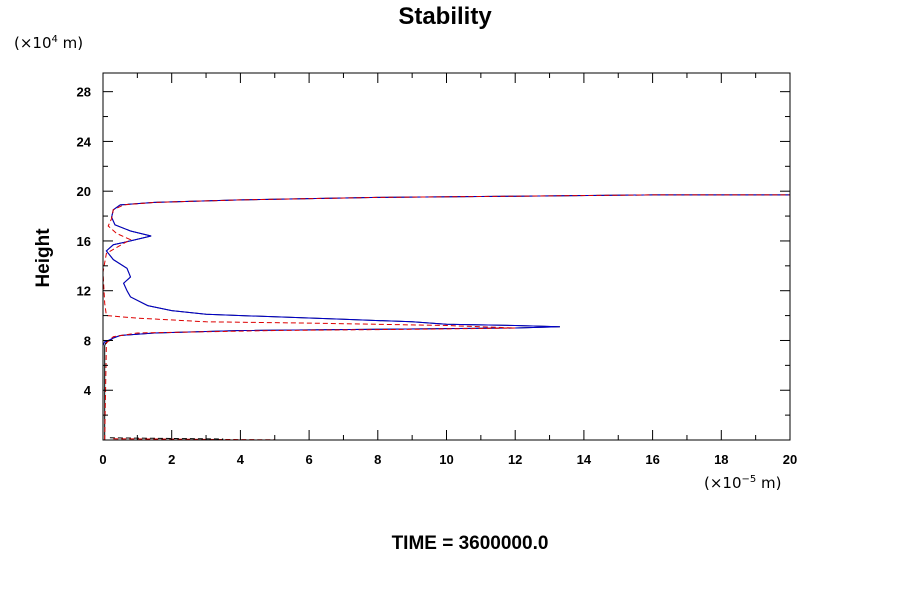  I want to click on chart-title: Stability, so click(445, 16).